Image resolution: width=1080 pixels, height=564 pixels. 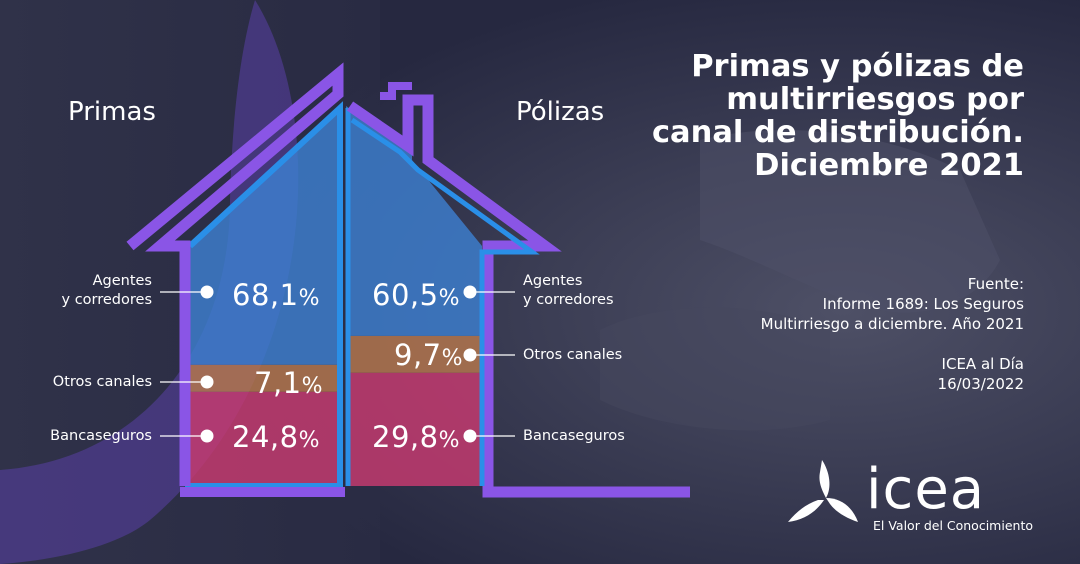 I want to click on leader-dot-primas-otros, so click(x=207, y=382).